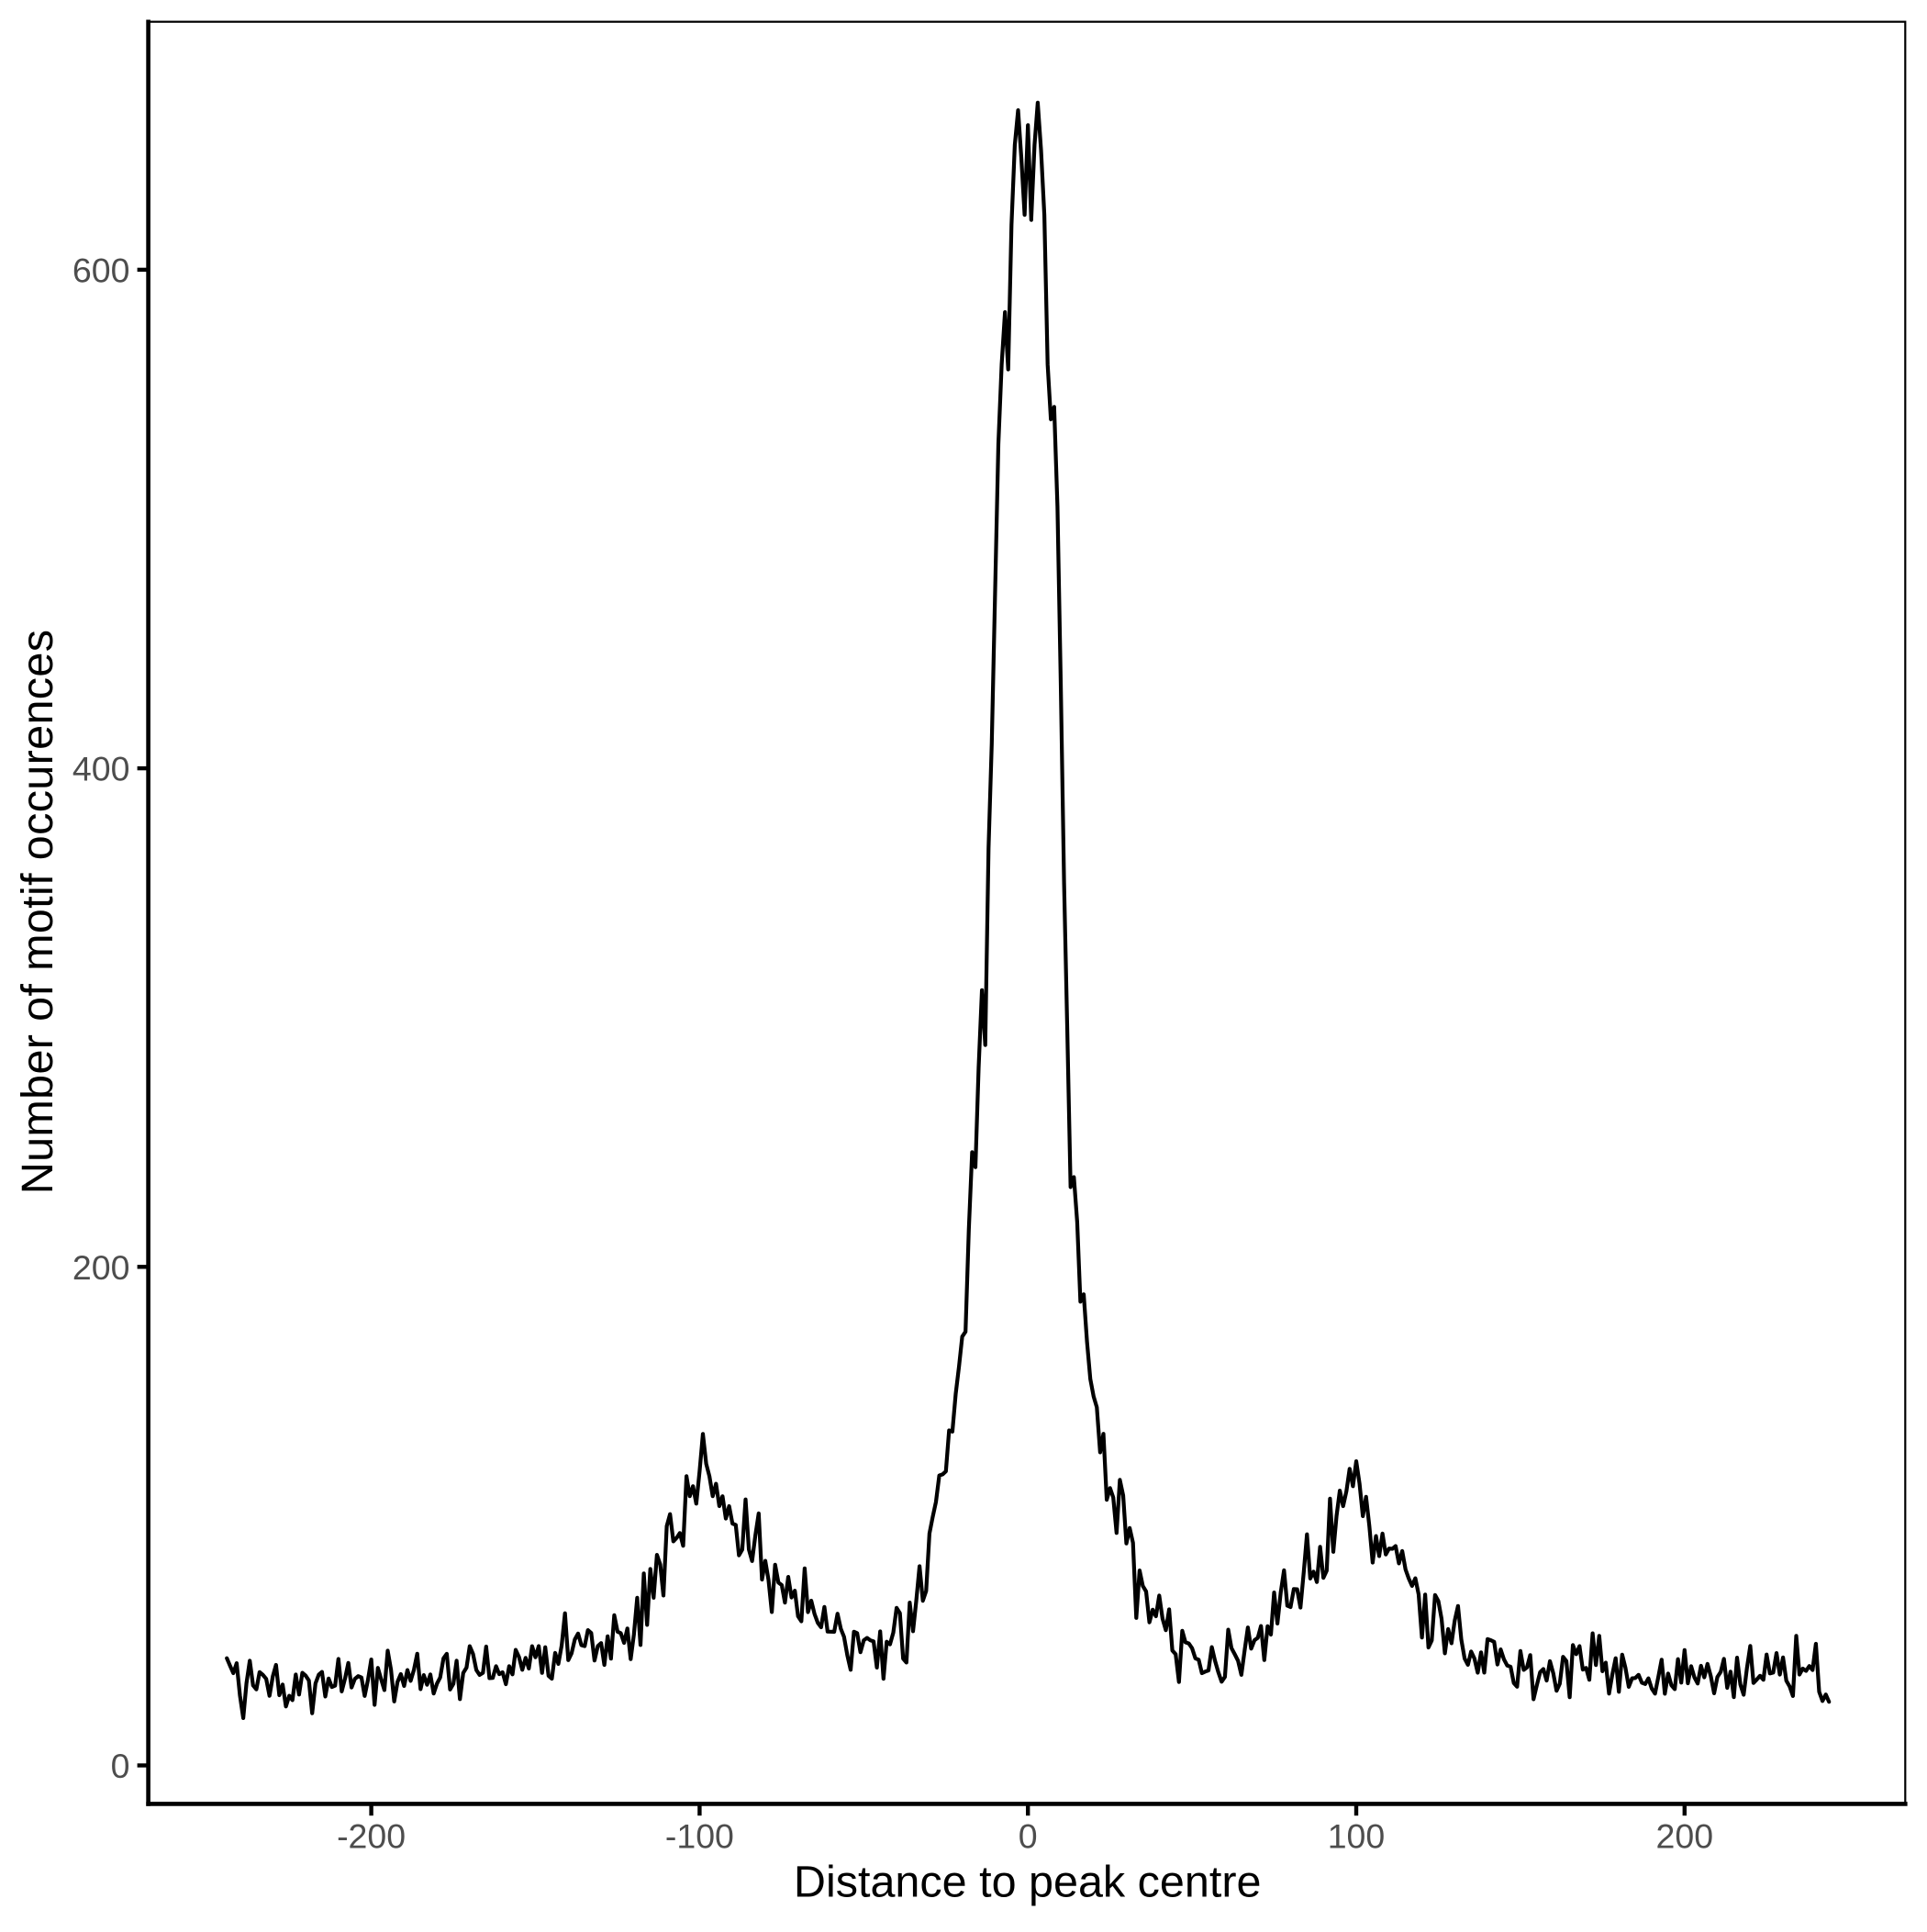  Describe the element at coordinates (371, 1836) in the screenshot. I see `svg-text: -200` at that location.